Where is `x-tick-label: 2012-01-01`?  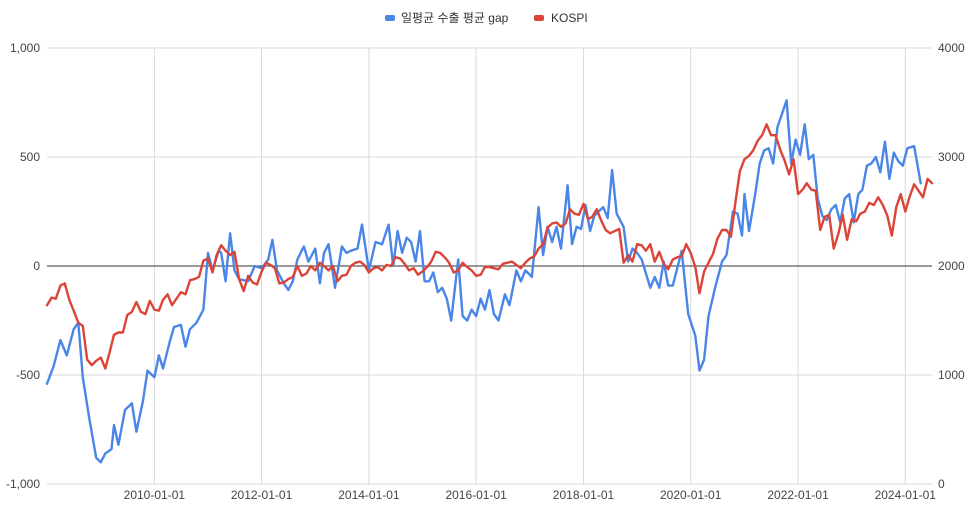 x-tick-label: 2012-01-01 is located at coordinates (262, 495).